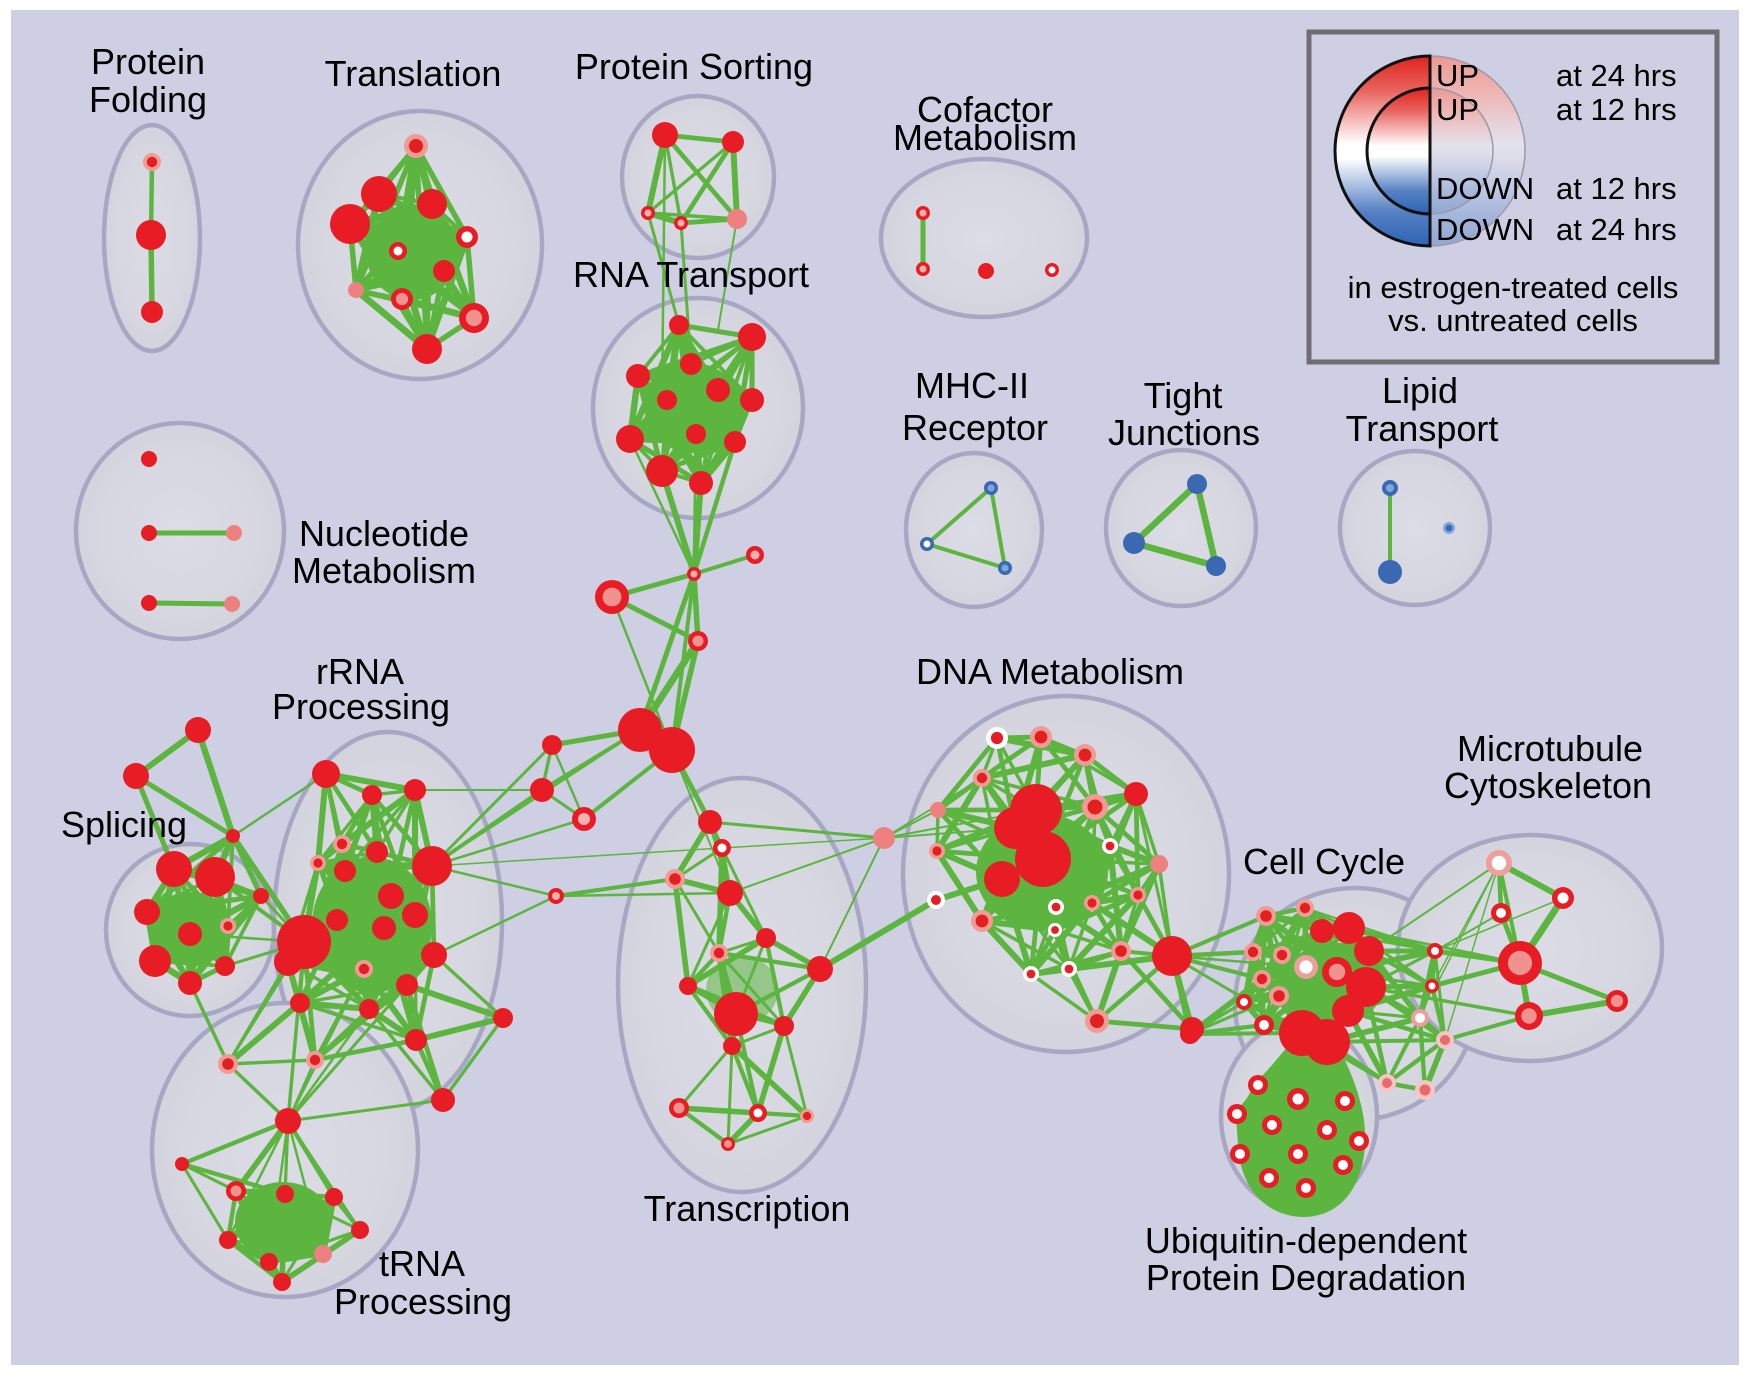 This screenshot has width=1750, height=1376. I want to click on svg-text: Cell Cycle, so click(1324, 861).